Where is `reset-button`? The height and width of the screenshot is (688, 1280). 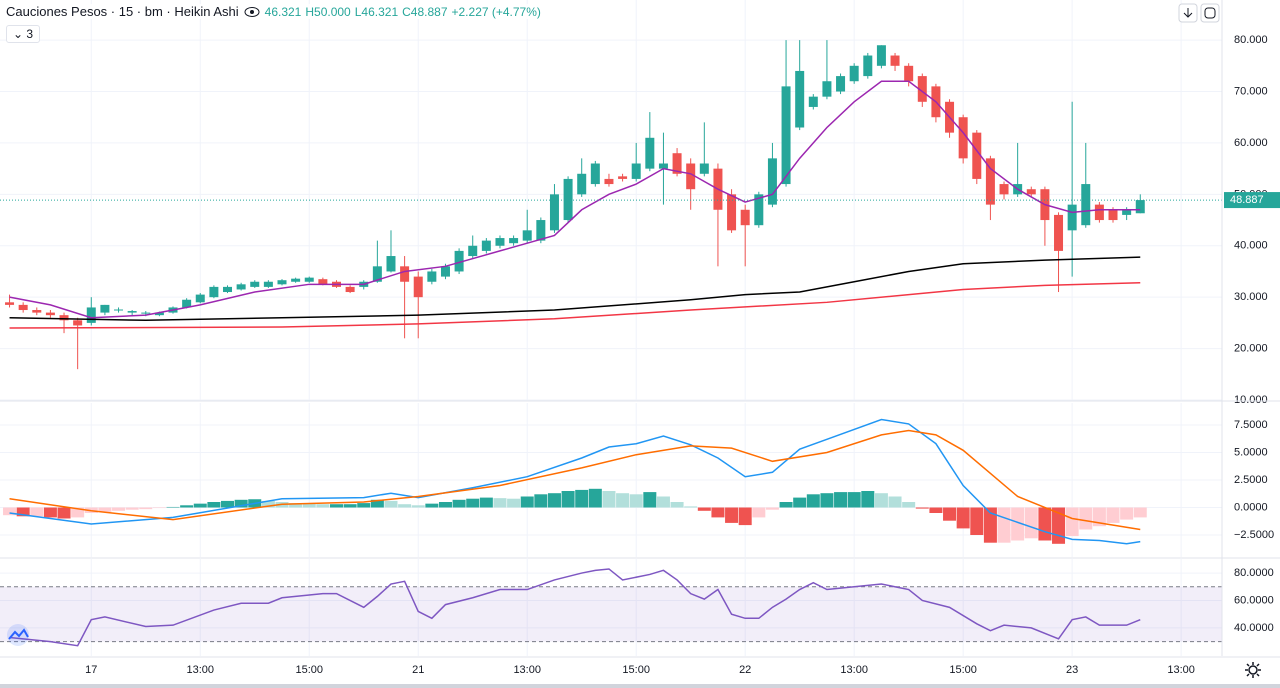 reset-button is located at coordinates (1210, 13).